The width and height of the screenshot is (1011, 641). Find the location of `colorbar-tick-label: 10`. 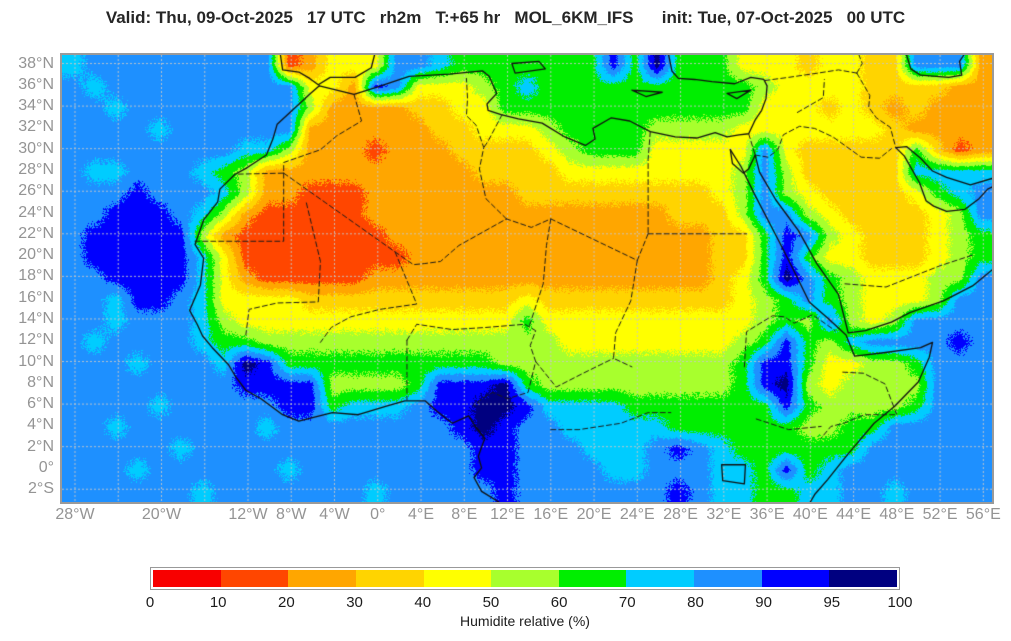

colorbar-tick-label: 10 is located at coordinates (218, 602).